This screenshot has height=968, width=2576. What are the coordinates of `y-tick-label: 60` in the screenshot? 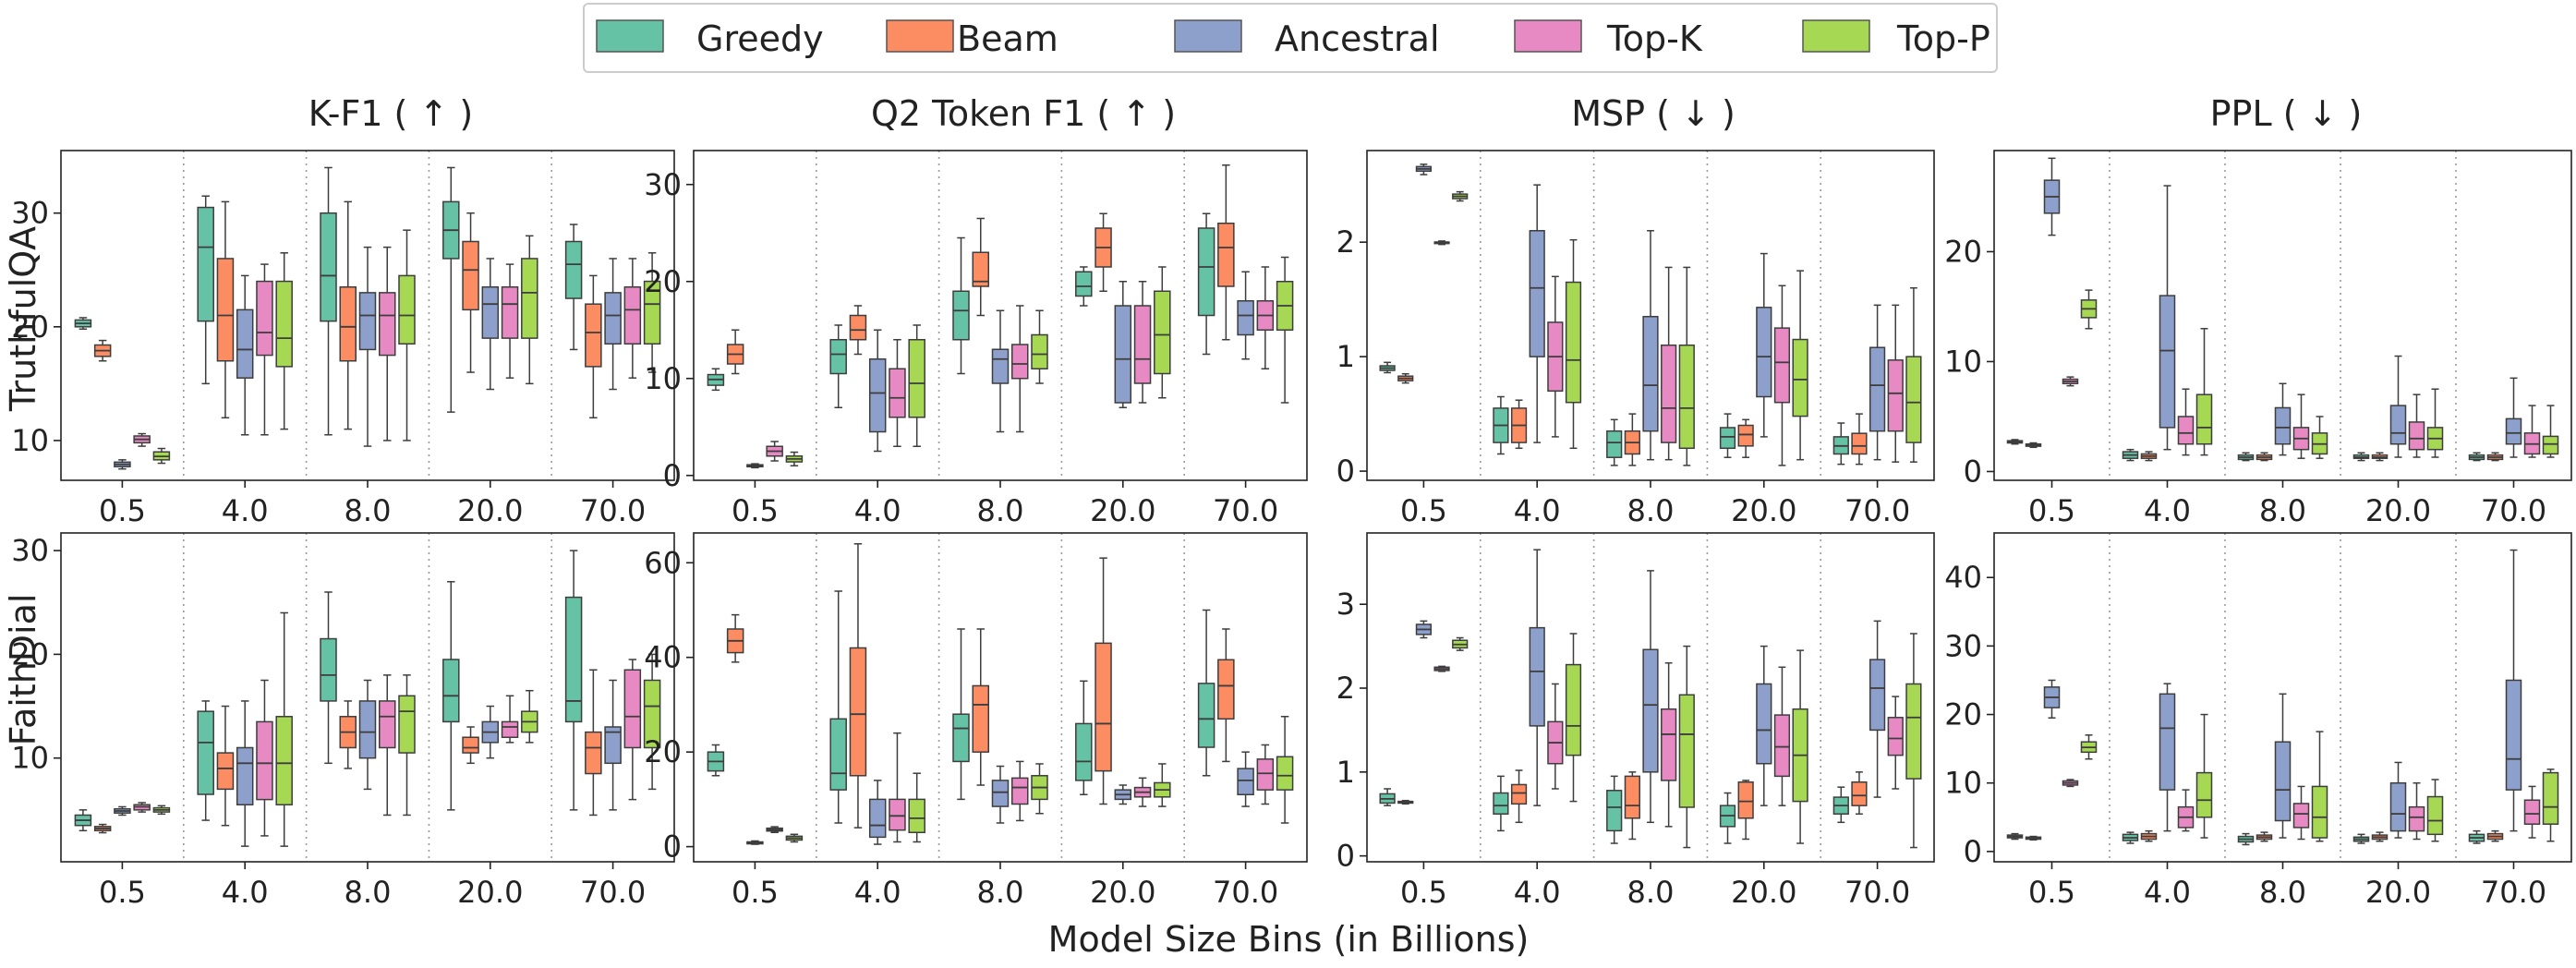 It's located at (663, 562).